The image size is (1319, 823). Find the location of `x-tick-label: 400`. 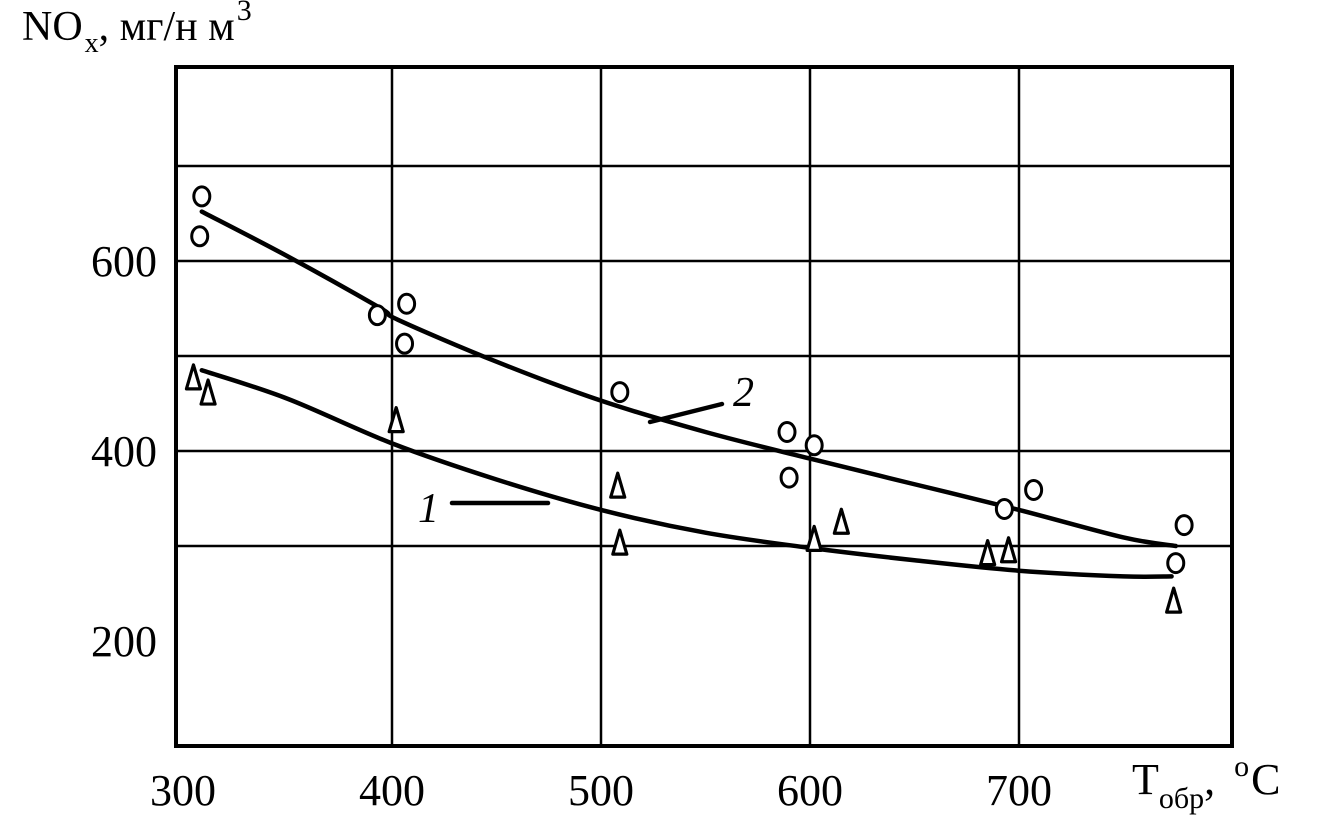

x-tick-label: 400 is located at coordinates (392, 790).